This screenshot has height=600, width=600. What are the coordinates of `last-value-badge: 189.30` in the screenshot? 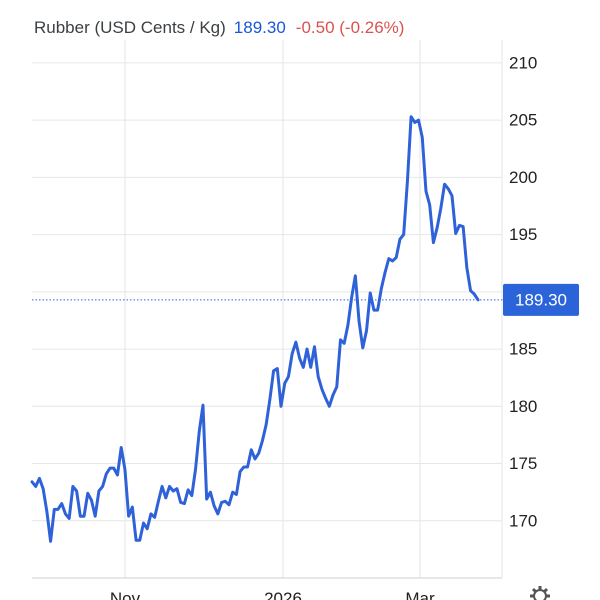 It's located at (541, 299).